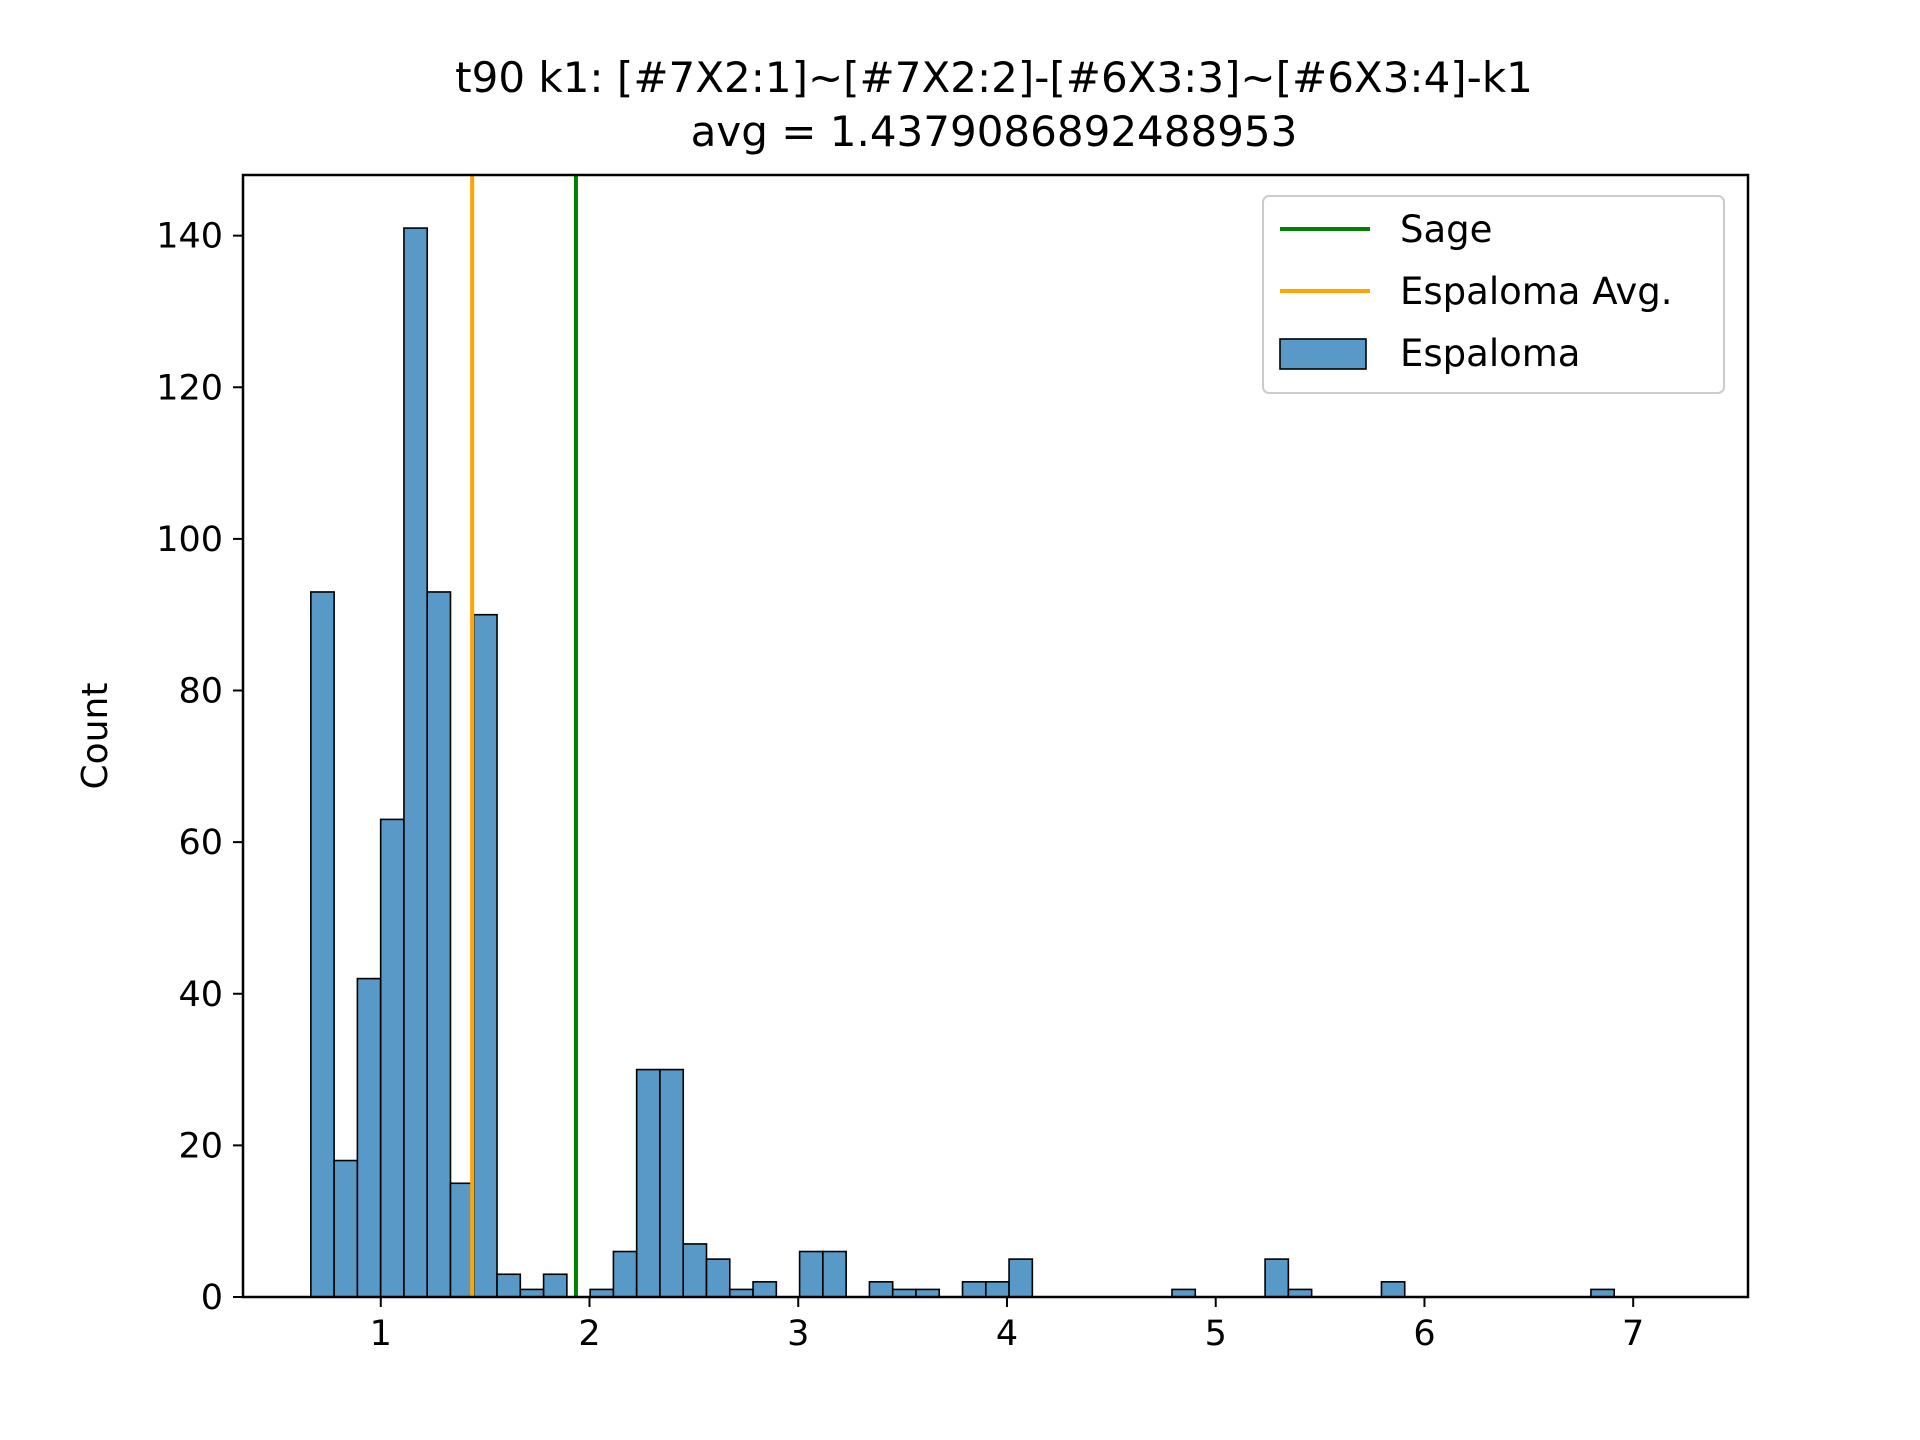 This screenshot has height=1440, width=1920. I want to click on y-axis: 0 20 40 60 80 100 120 140, so click(199, 767).